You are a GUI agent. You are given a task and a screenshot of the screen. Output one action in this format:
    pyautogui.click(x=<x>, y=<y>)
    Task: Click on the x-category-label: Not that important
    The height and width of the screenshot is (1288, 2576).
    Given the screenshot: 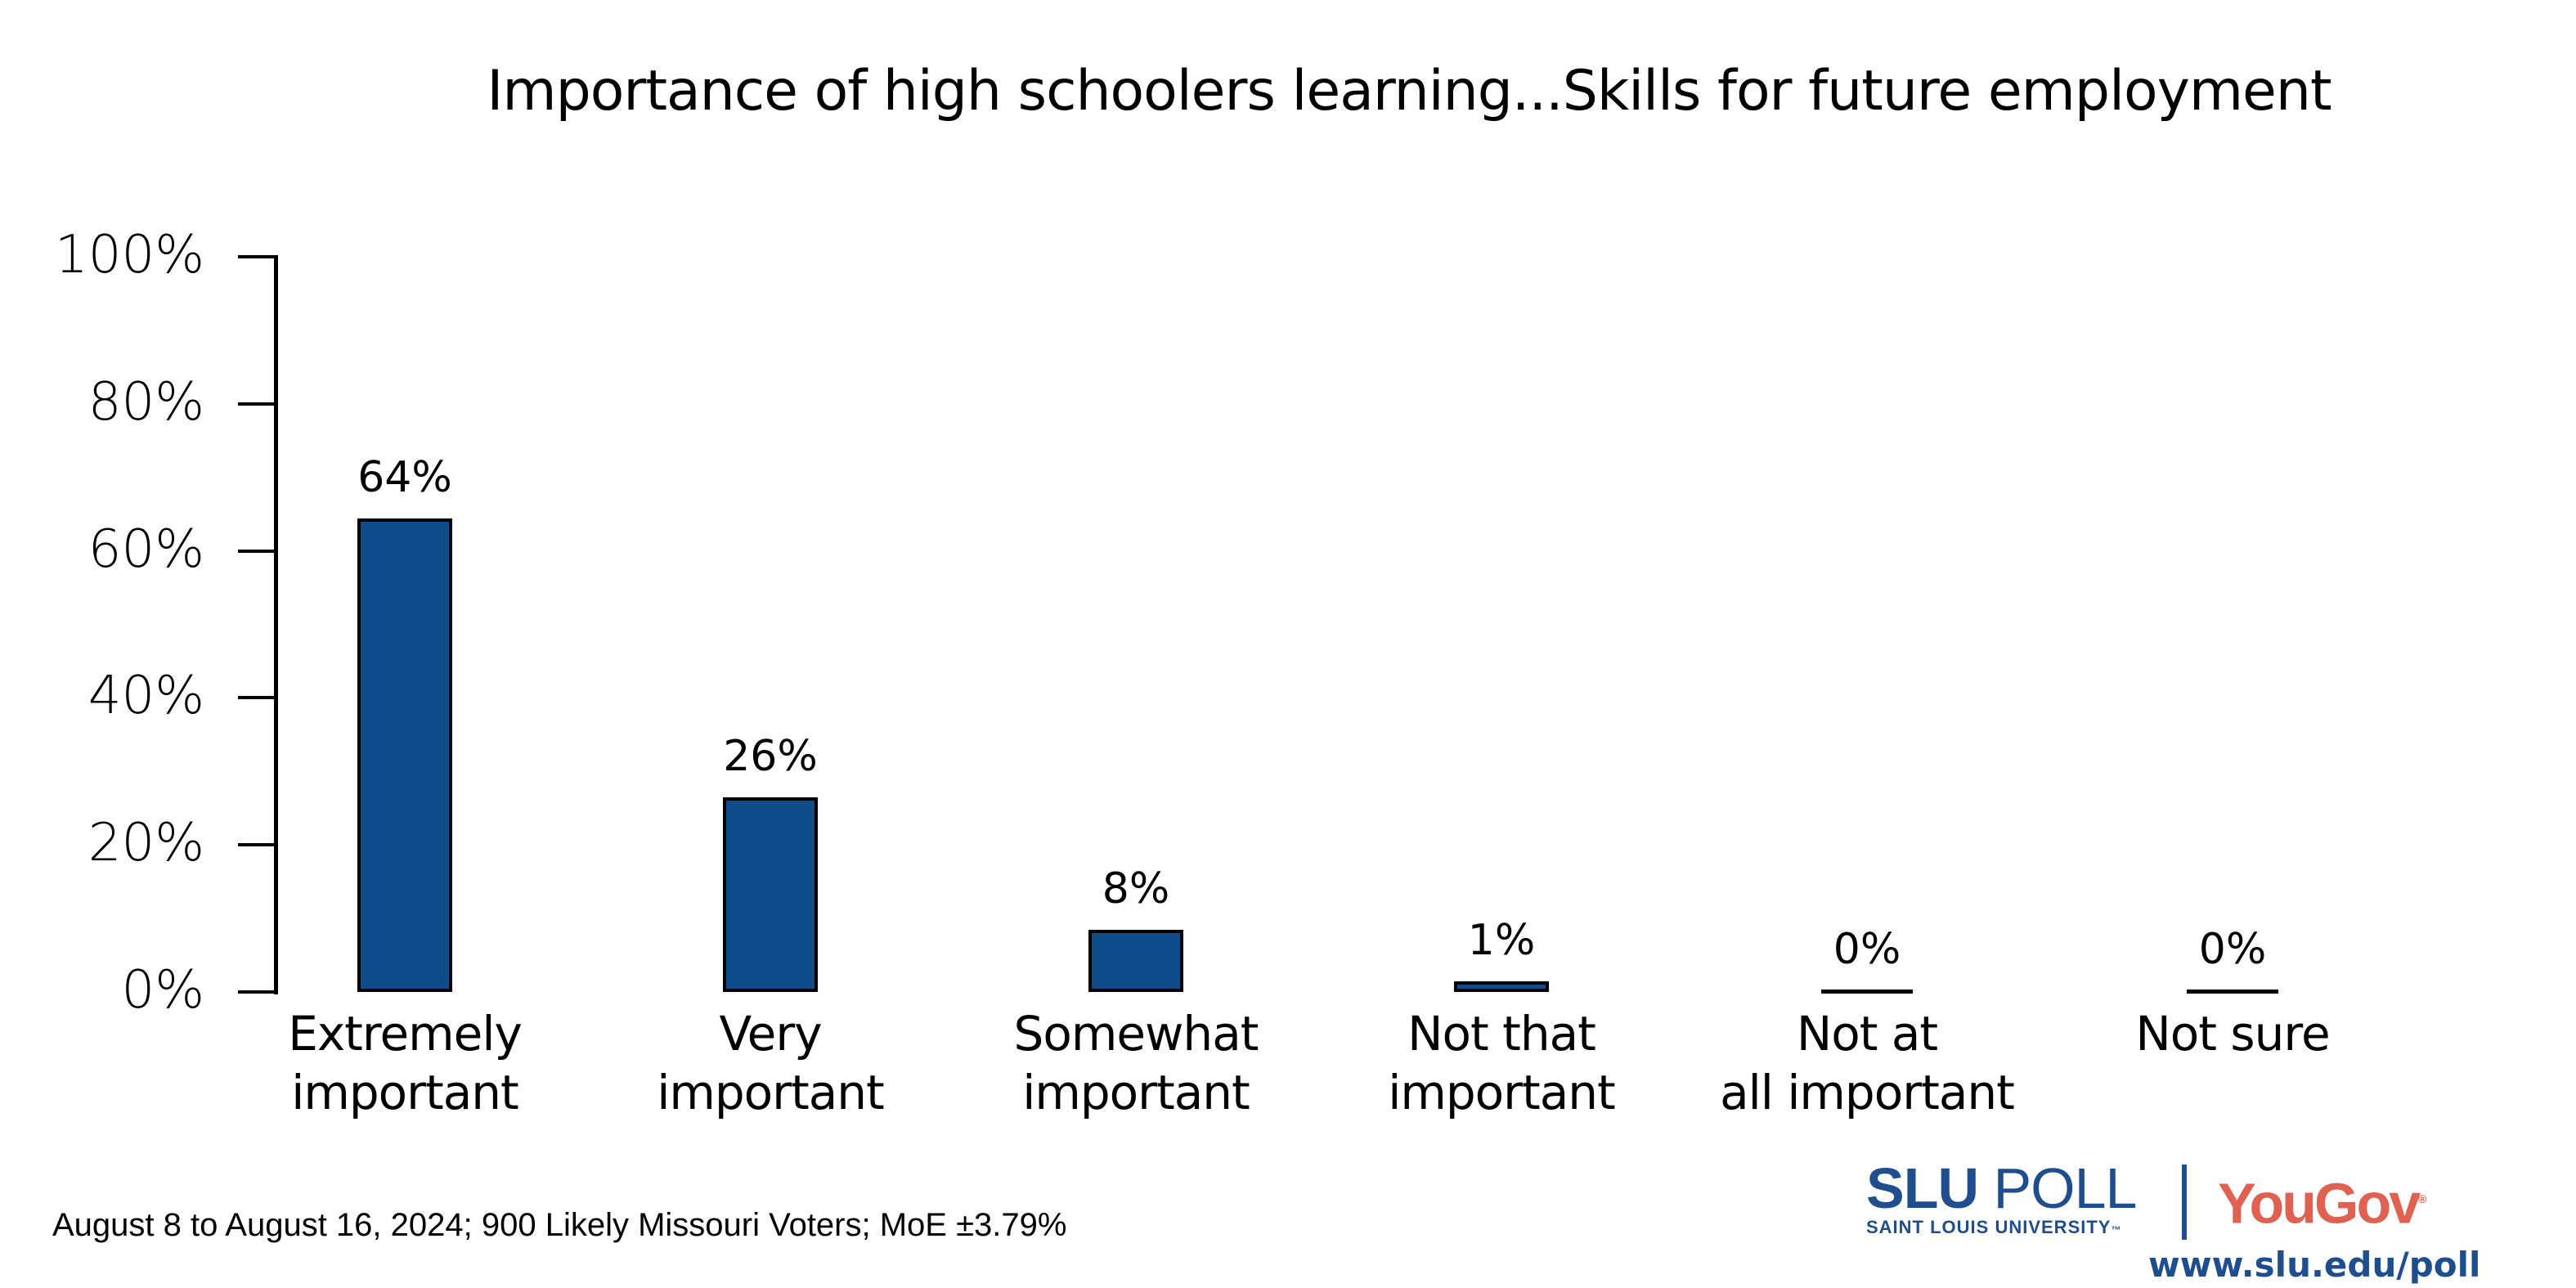 What is the action you would take?
    pyautogui.click(x=1502, y=1063)
    